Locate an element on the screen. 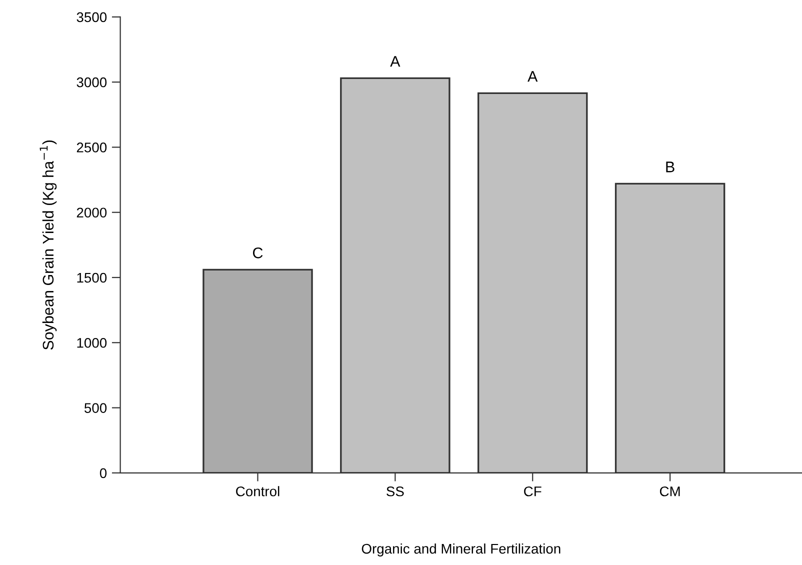 The height and width of the screenshot is (565, 802). annotation: B is located at coordinates (670, 167).